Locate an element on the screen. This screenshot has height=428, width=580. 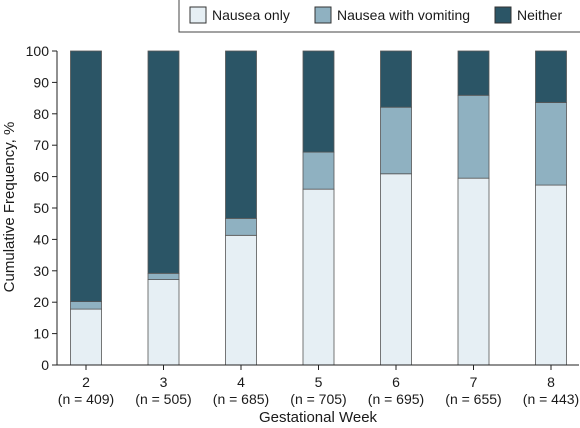
y-tick-label: 80 is located at coordinates (41, 114).